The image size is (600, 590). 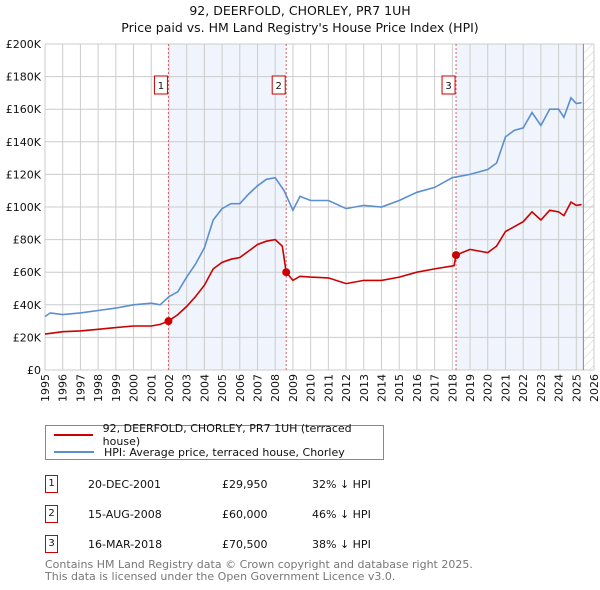 What do you see at coordinates (399, 388) in the screenshot?
I see `x-tick-label: 2015` at bounding box center [399, 388].